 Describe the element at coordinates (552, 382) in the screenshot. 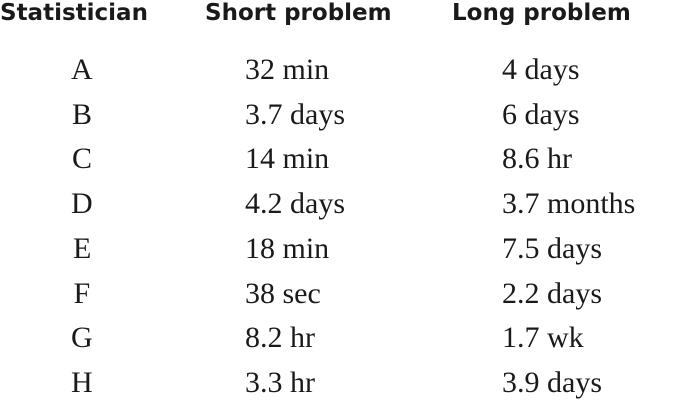

I see `long-time: 3.9 days` at that location.